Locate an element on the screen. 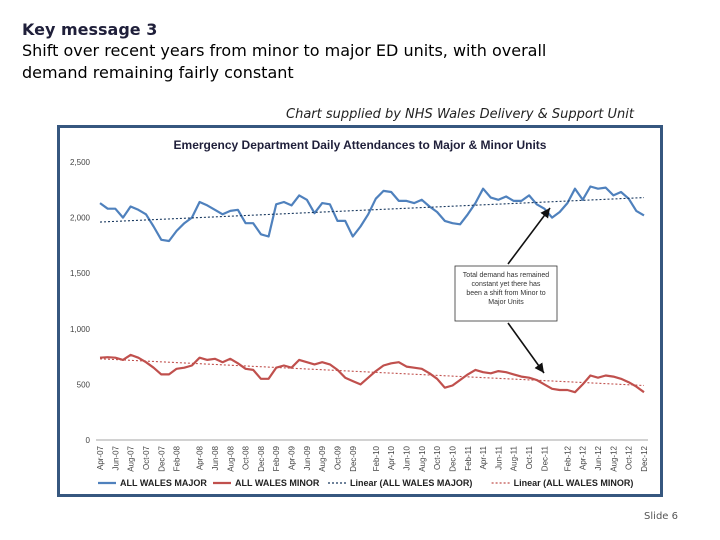  x-tick-label: Dec-07 is located at coordinates (161, 458).